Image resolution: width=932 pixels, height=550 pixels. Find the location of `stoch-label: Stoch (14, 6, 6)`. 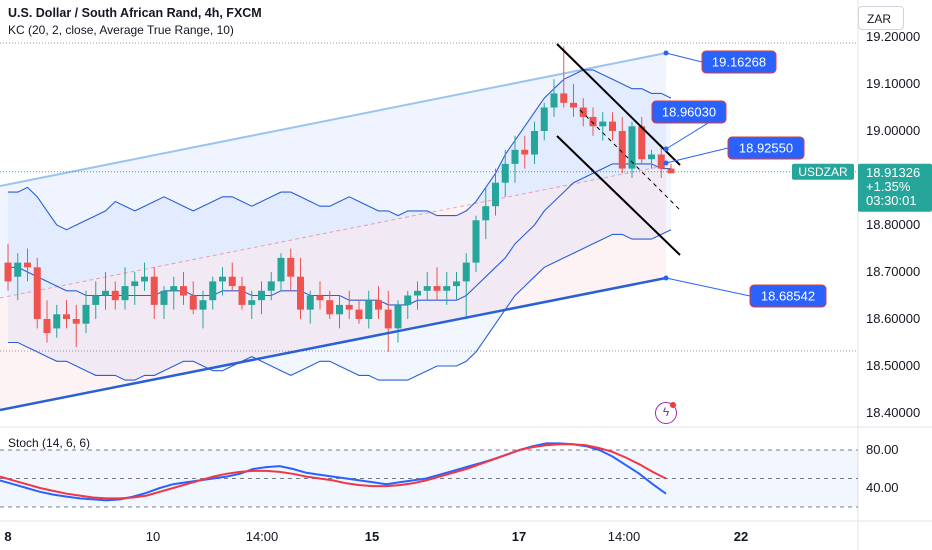

stoch-label: Stoch (14, 6, 6) is located at coordinates (49, 443).